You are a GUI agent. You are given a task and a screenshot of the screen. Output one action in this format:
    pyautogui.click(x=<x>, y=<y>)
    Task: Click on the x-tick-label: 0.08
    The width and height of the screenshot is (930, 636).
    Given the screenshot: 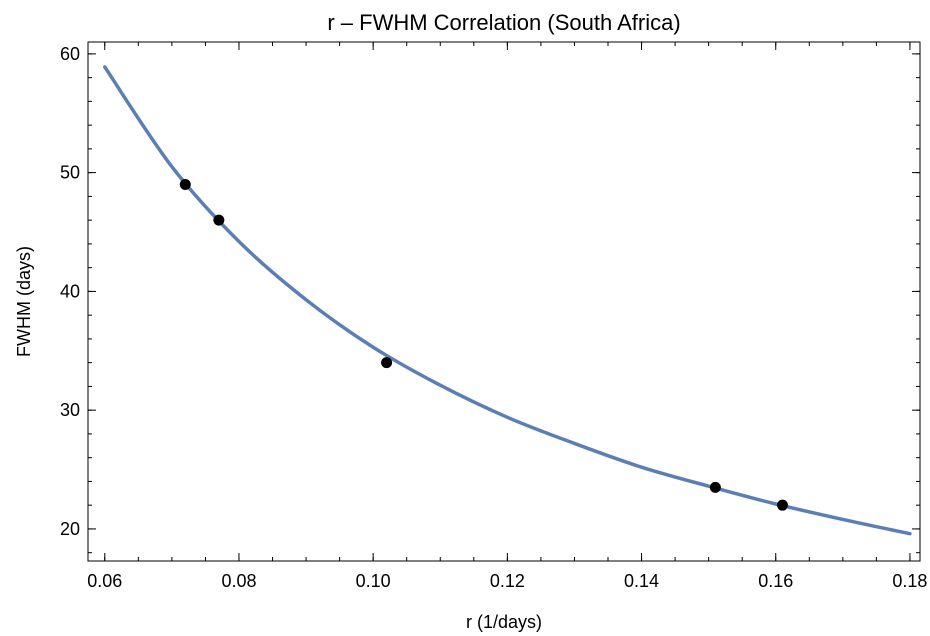 What is the action you would take?
    pyautogui.click(x=238, y=581)
    